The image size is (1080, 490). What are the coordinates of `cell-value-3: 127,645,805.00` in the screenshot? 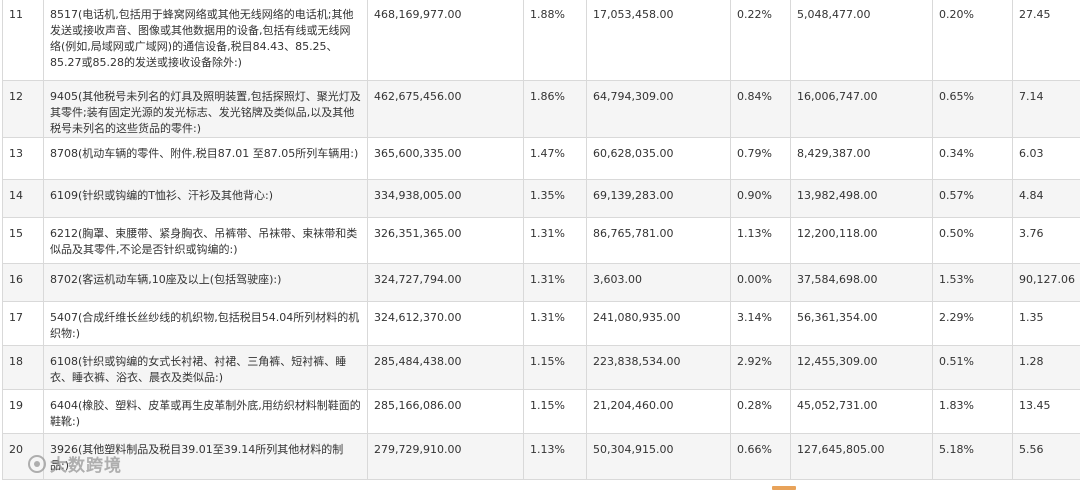 It's located at (861, 456).